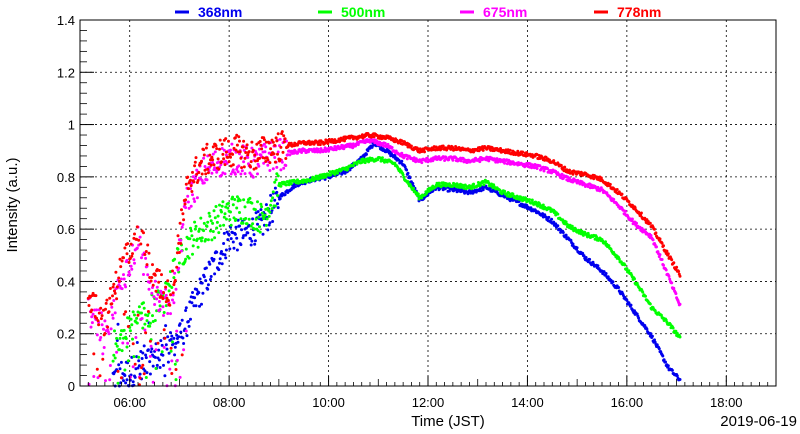 Image resolution: width=800 pixels, height=434 pixels. What do you see at coordinates (428, 402) in the screenshot?
I see `x-tick-label: 12:00` at bounding box center [428, 402].